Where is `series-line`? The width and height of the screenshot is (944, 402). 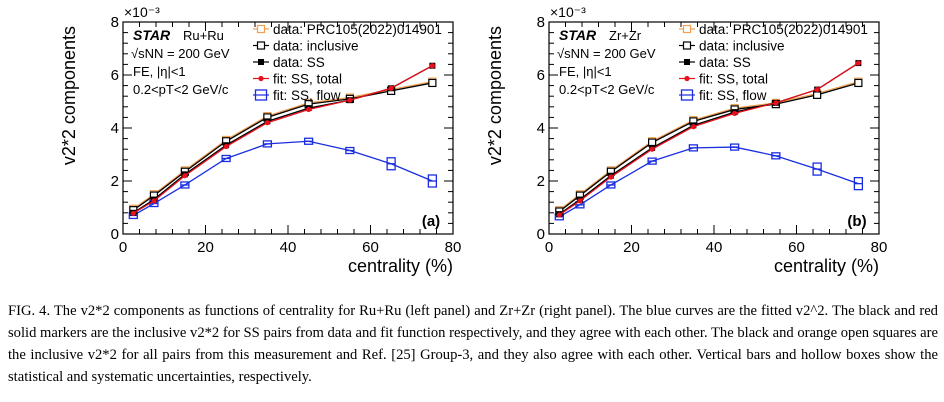
series-line is located at coordinates (282, 178).